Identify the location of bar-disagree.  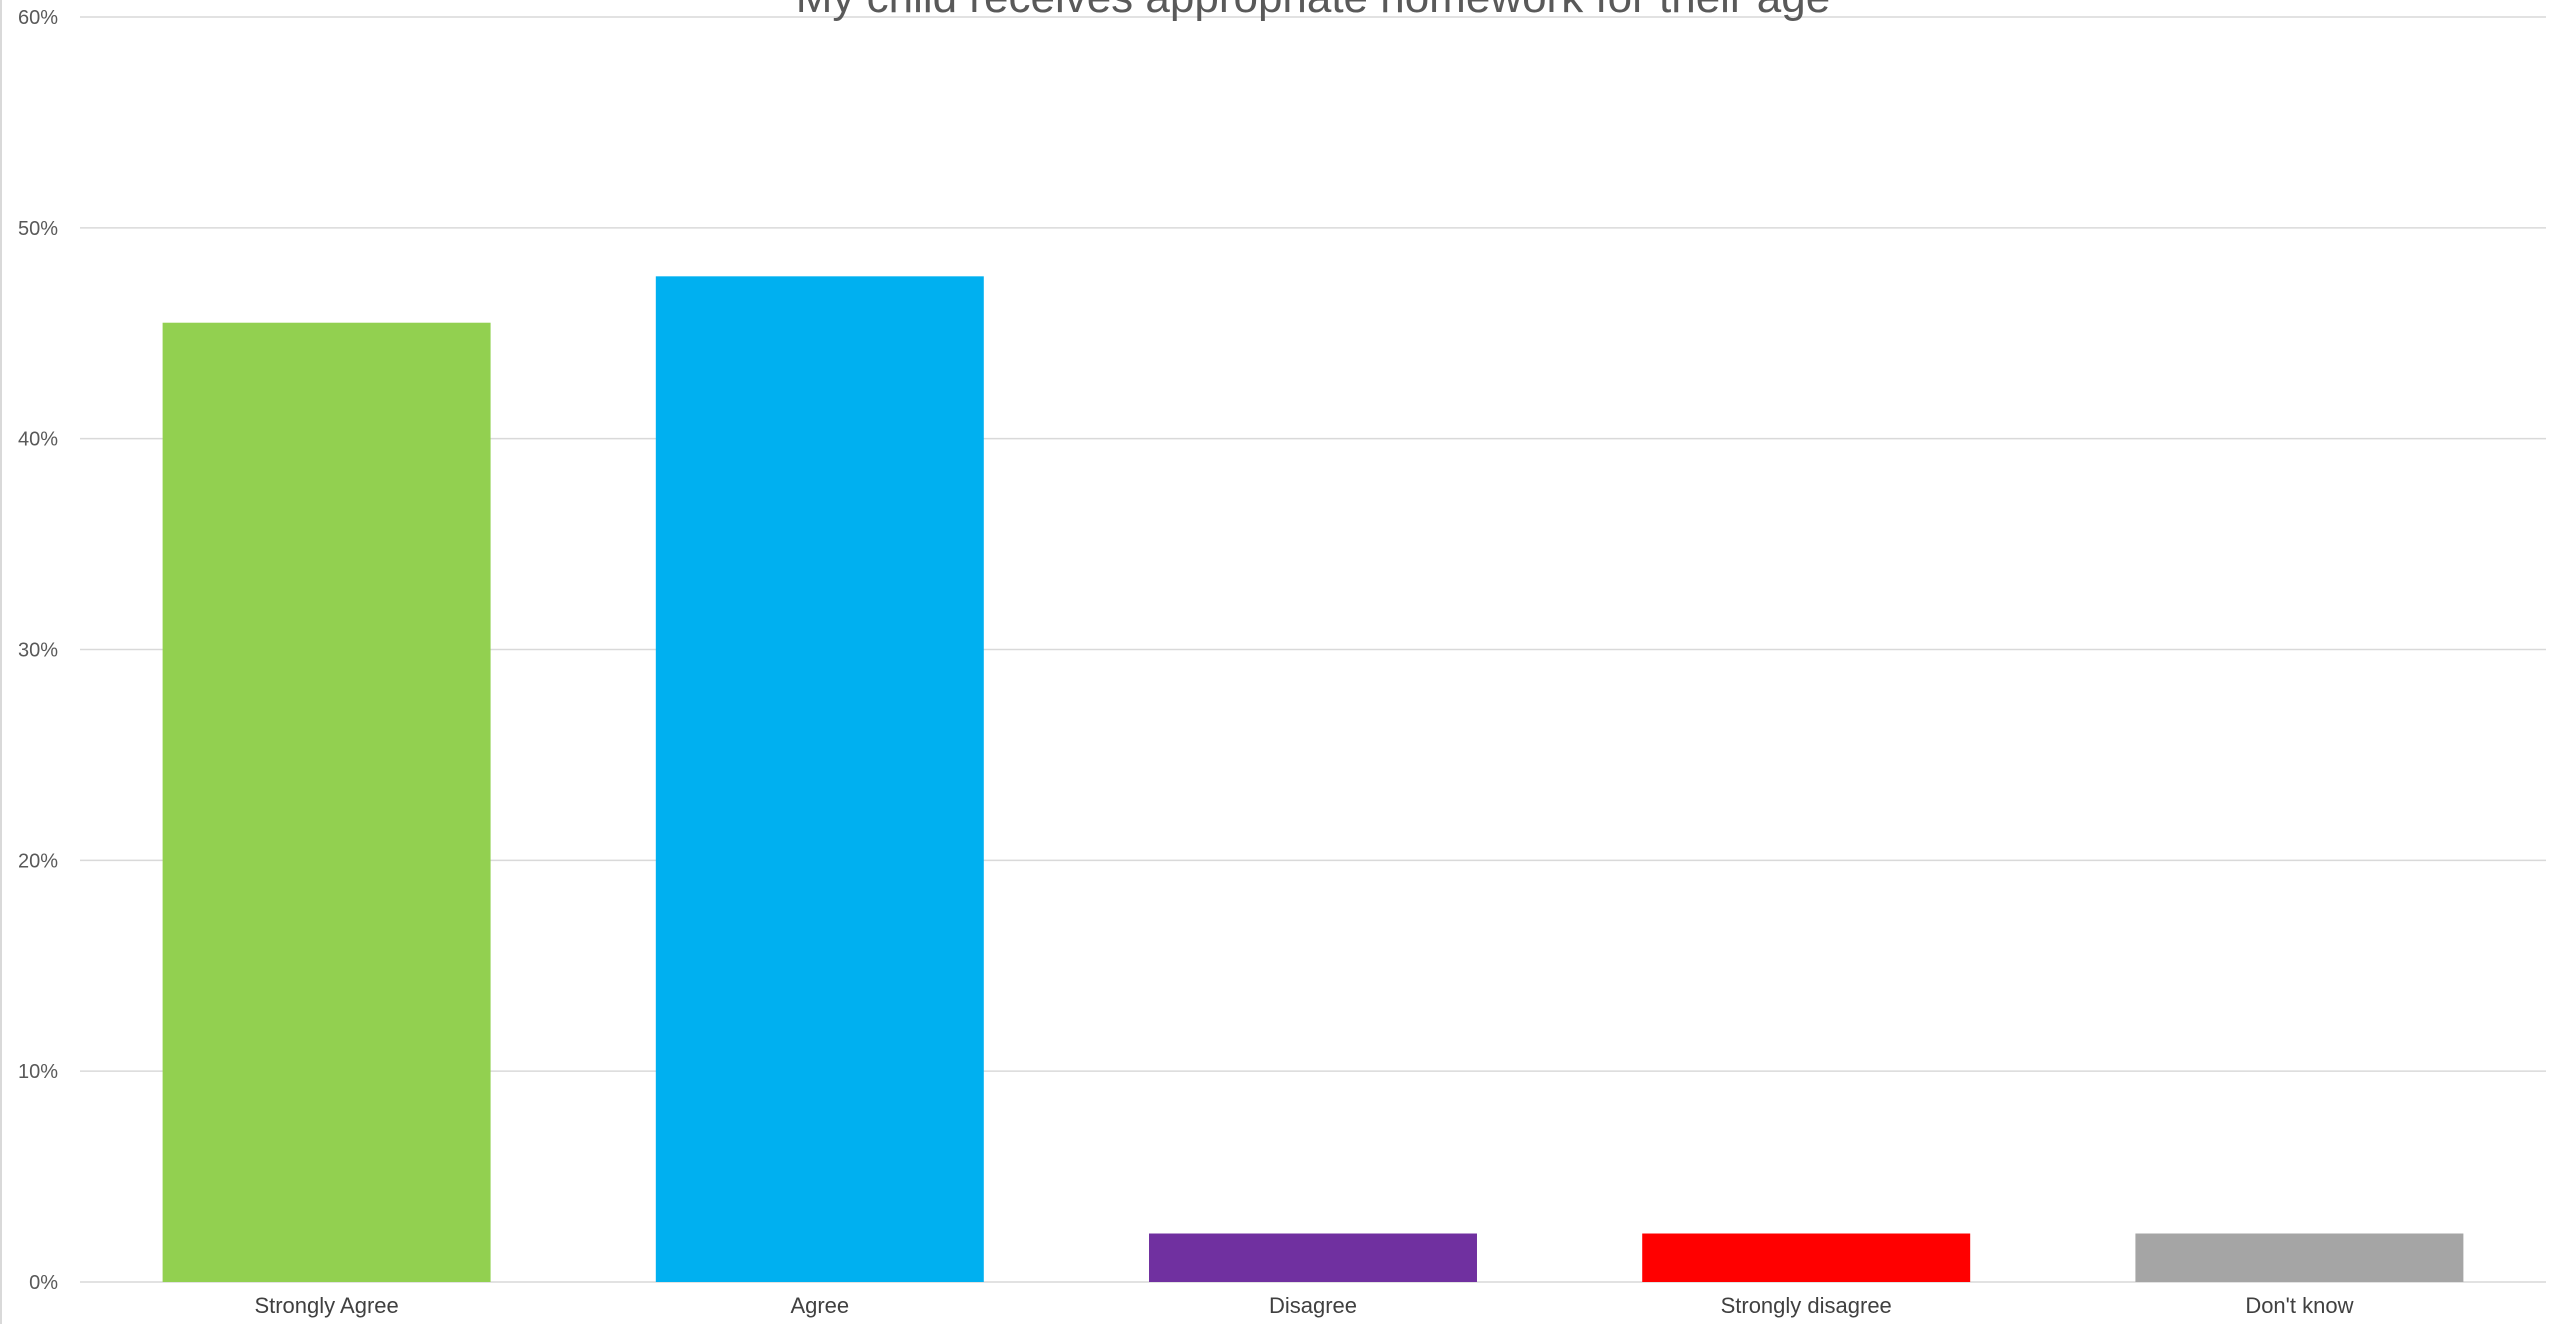
(1313, 1257).